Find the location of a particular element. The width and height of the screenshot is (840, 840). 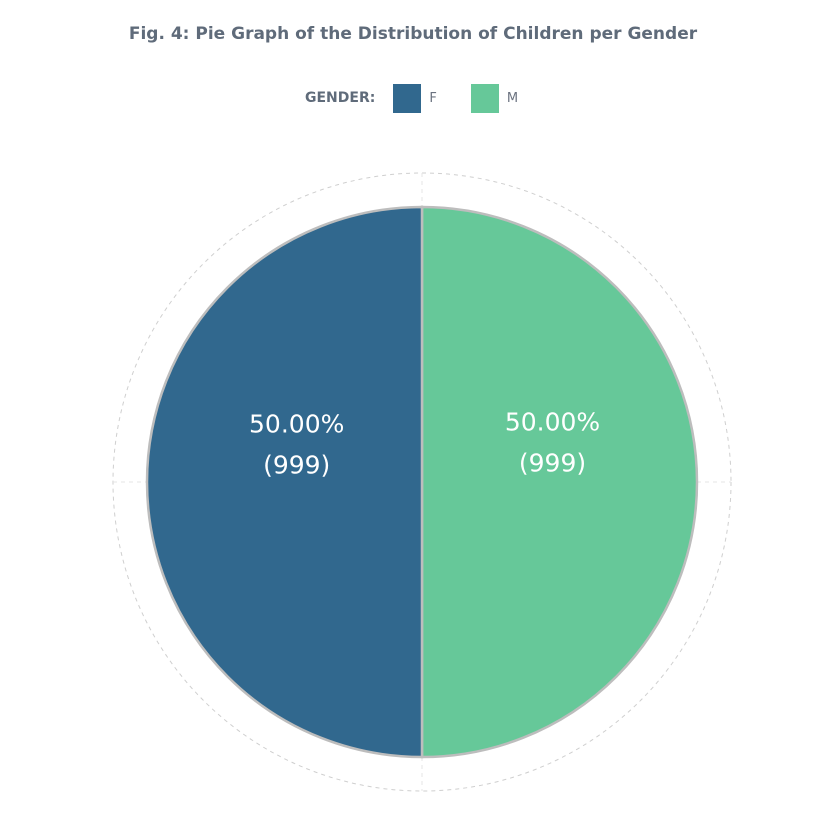

slice-percent-label-m: 50.00% is located at coordinates (552, 422).